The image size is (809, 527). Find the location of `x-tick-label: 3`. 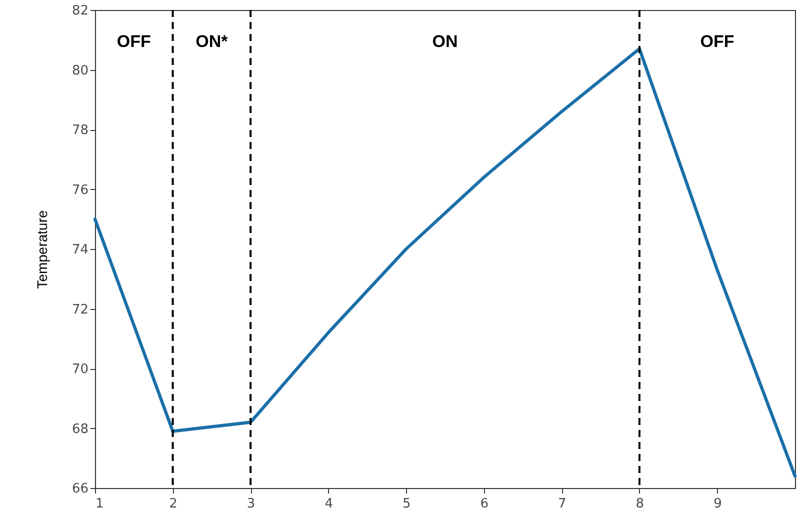

x-tick-label: 3 is located at coordinates (251, 504).